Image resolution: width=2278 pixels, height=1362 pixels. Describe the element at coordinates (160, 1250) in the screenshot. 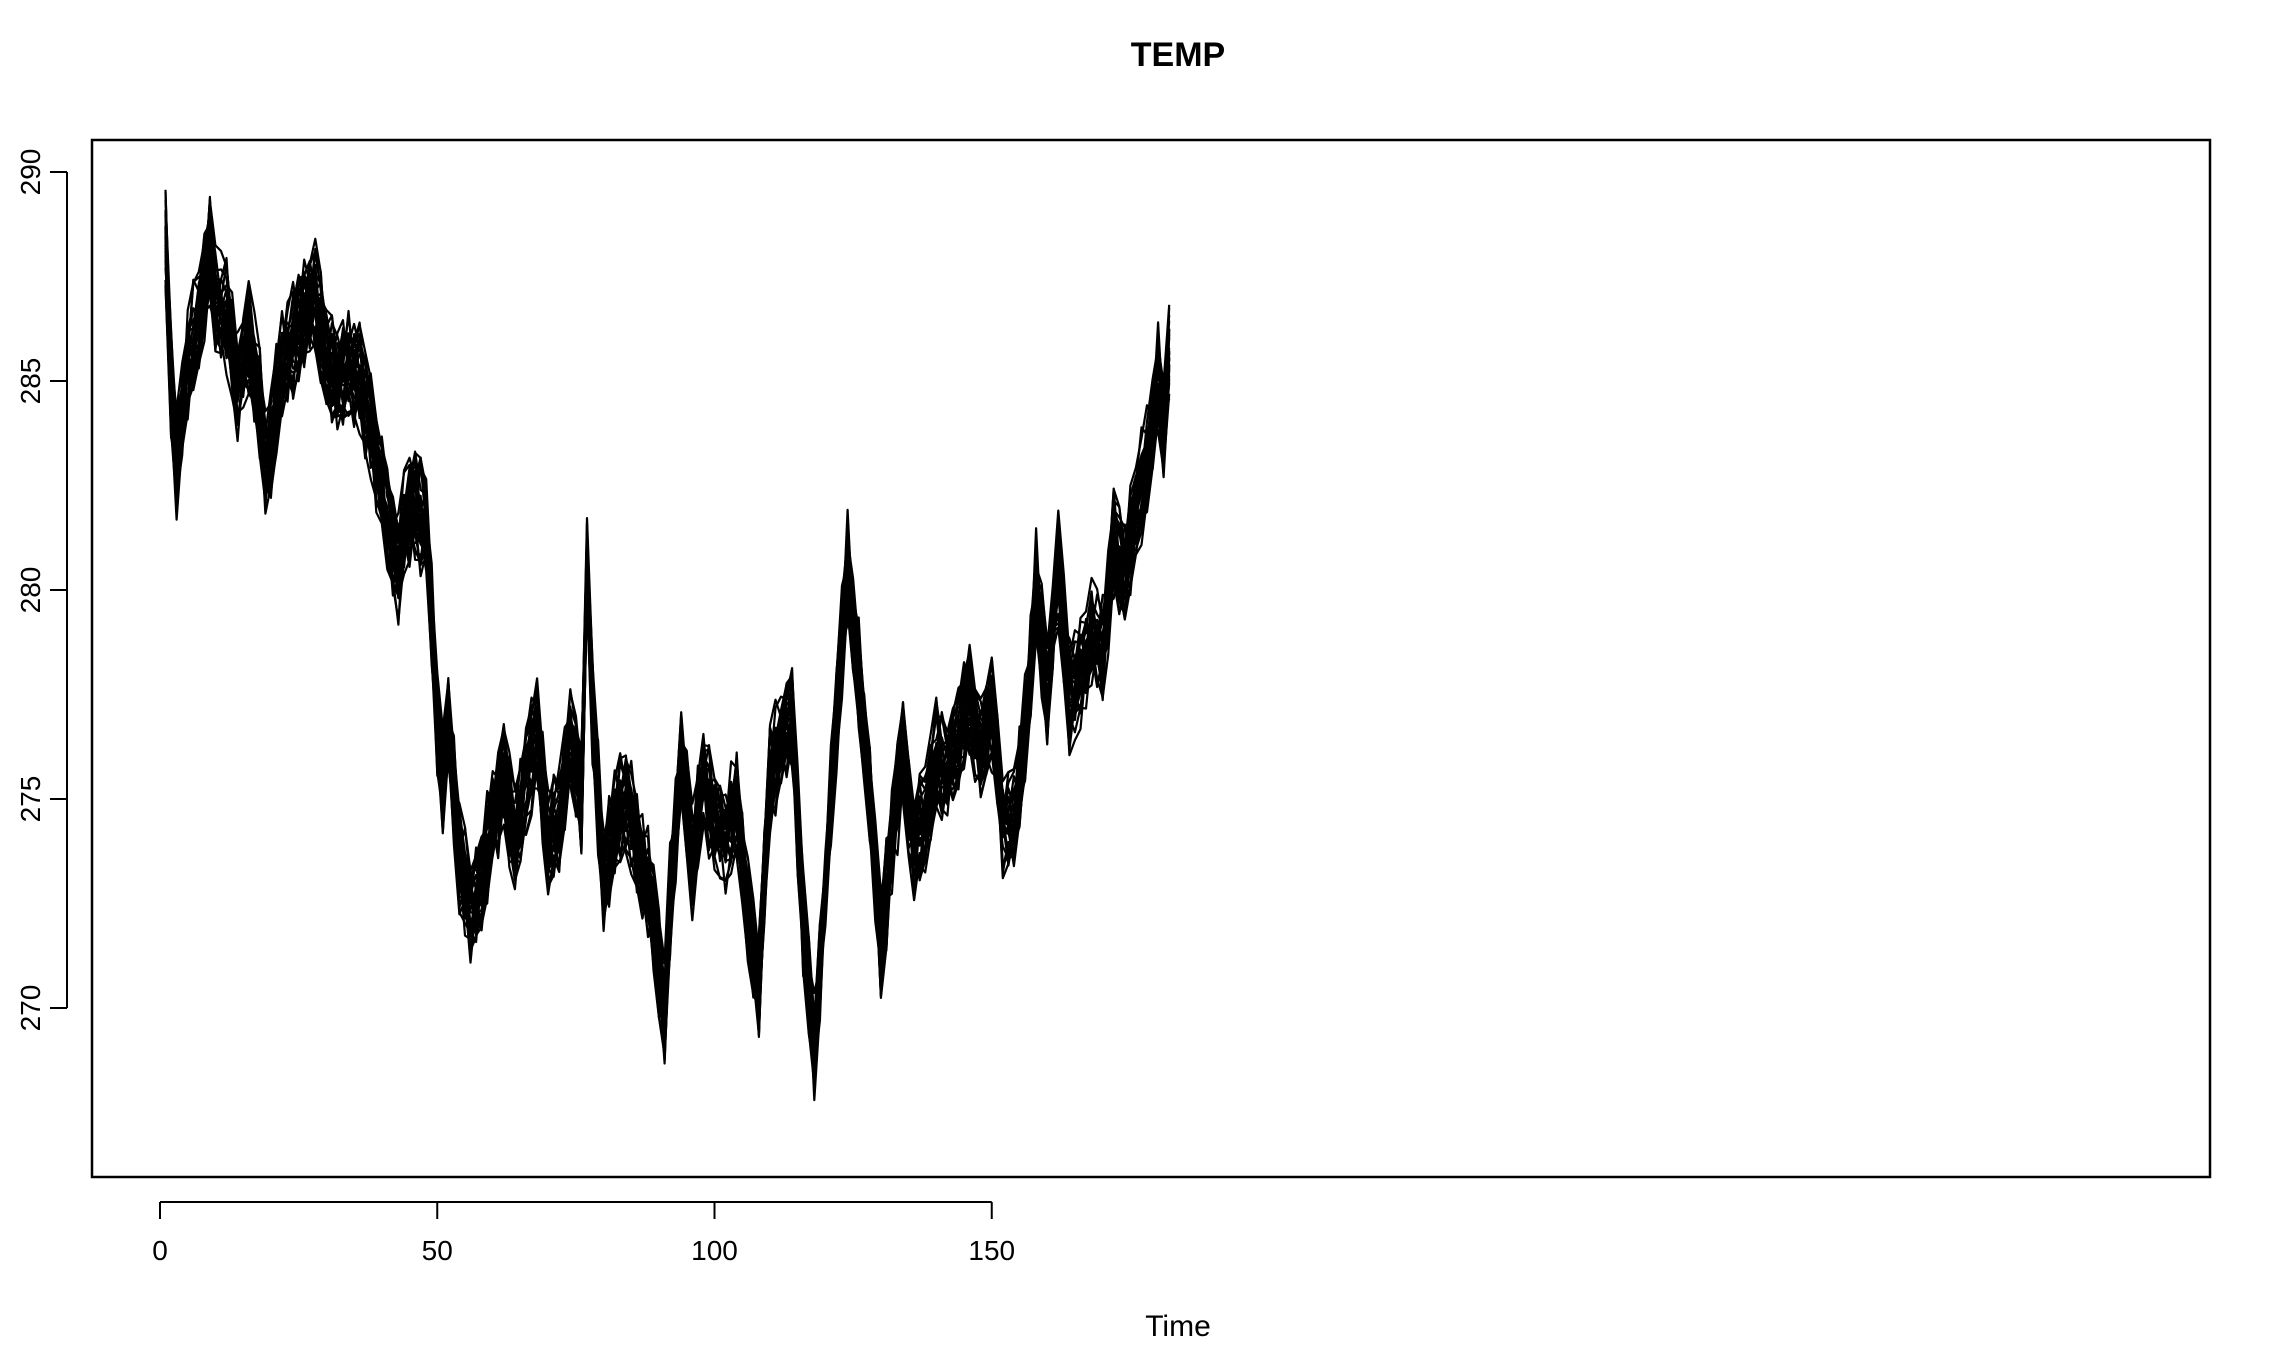

I see `x-tick-label: 0` at that location.